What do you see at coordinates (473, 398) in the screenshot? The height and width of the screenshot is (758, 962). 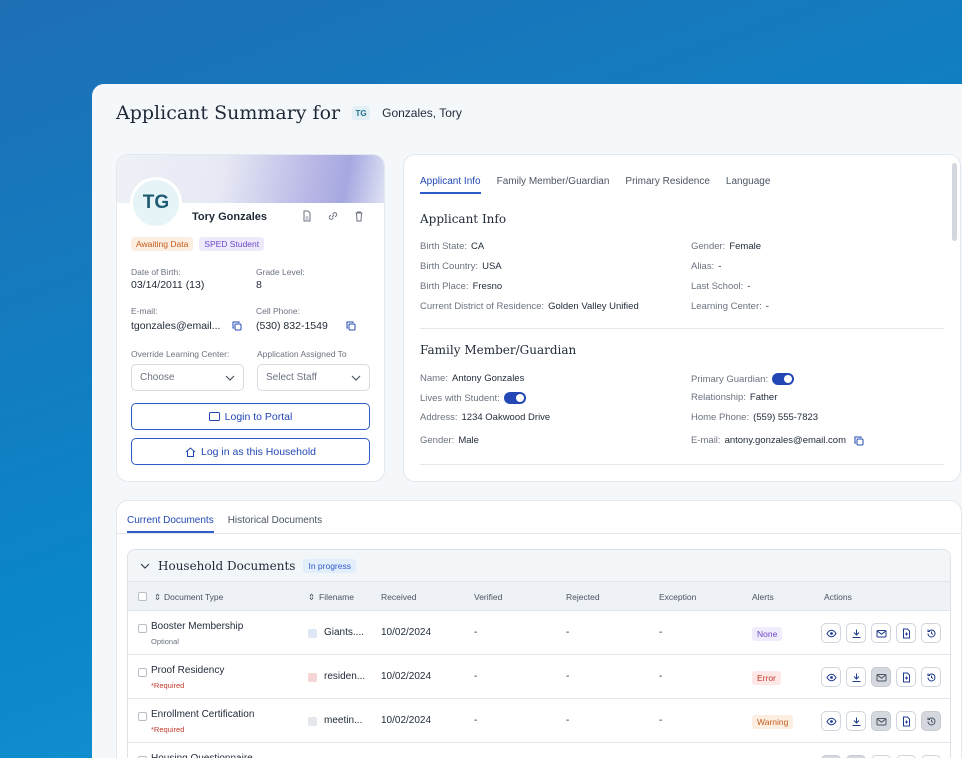 I see `lives-with-student: Lives with Student:` at bounding box center [473, 398].